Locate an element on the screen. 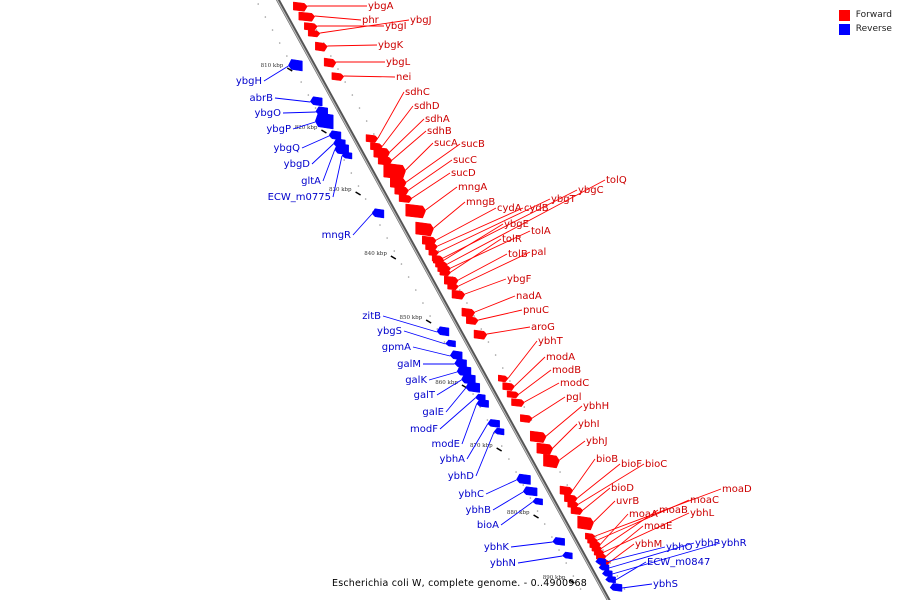 This screenshot has height=600, width=900. gene-label-tolq: tolQ is located at coordinates (616, 180).